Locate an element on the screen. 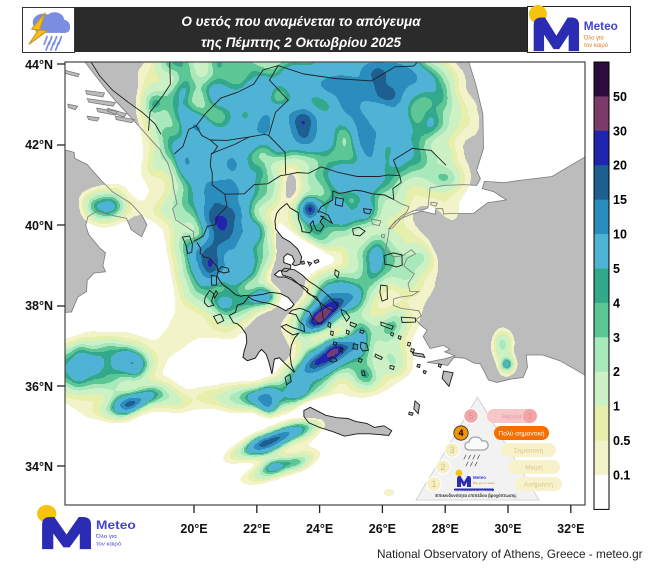  svg-text: 20 is located at coordinates (620, 166).